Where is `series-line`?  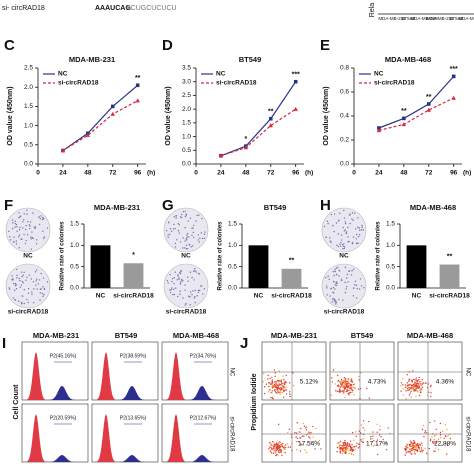 series-line is located at coordinates (416, 102).